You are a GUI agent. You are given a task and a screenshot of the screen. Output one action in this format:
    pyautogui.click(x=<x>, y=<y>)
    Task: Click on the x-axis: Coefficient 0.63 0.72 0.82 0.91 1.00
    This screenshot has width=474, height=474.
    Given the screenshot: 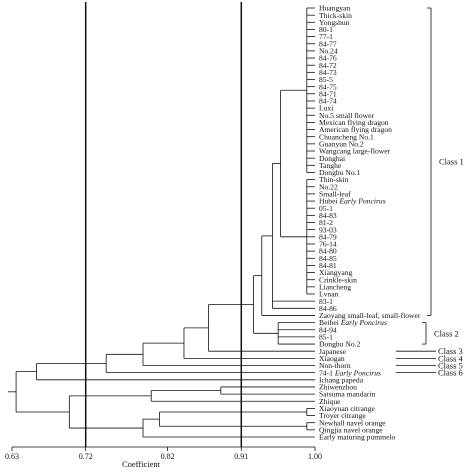 What is the action you would take?
    pyautogui.click(x=163, y=457)
    